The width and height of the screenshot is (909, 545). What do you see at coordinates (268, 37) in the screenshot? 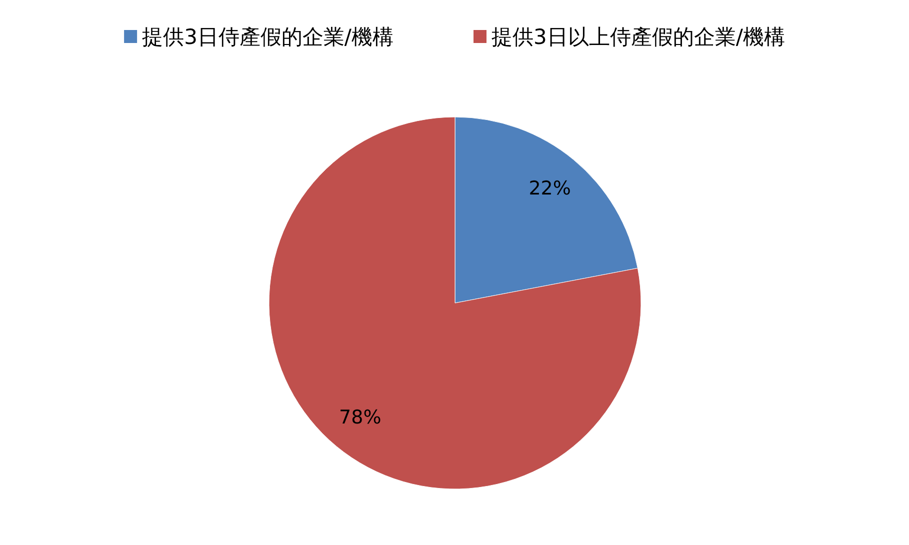
I see `legend-label: 提供3日侍產假的企業/機構` at bounding box center [268, 37].